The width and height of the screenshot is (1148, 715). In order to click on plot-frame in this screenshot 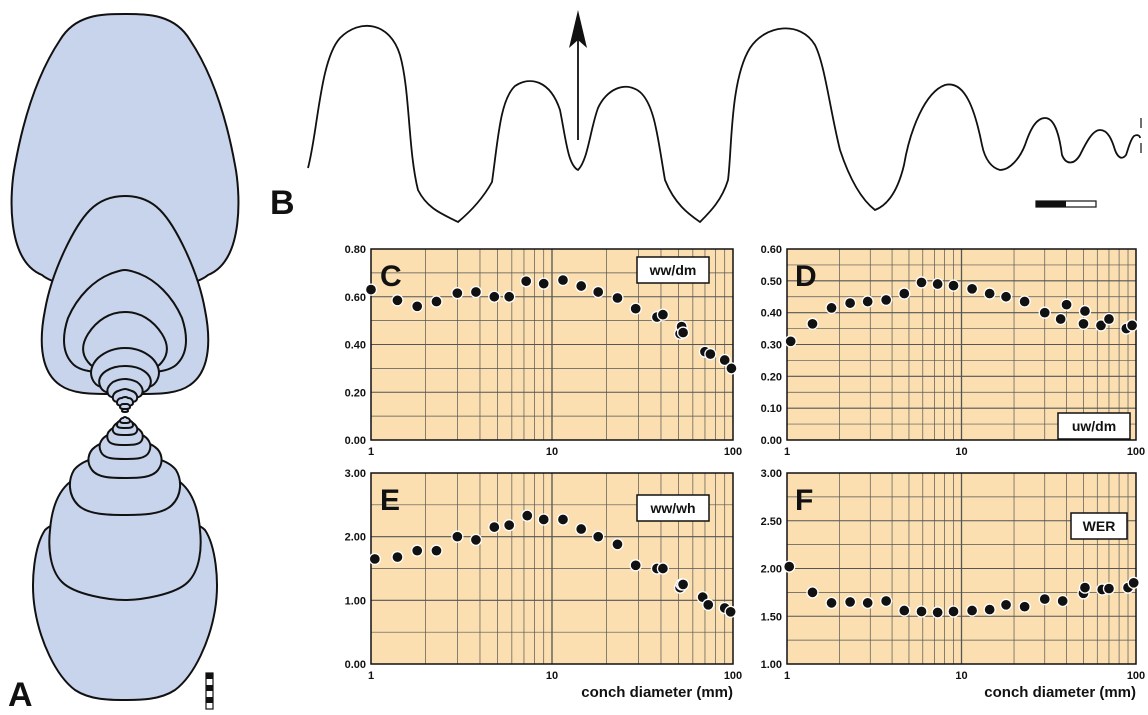, I will do `click(552, 344)`.